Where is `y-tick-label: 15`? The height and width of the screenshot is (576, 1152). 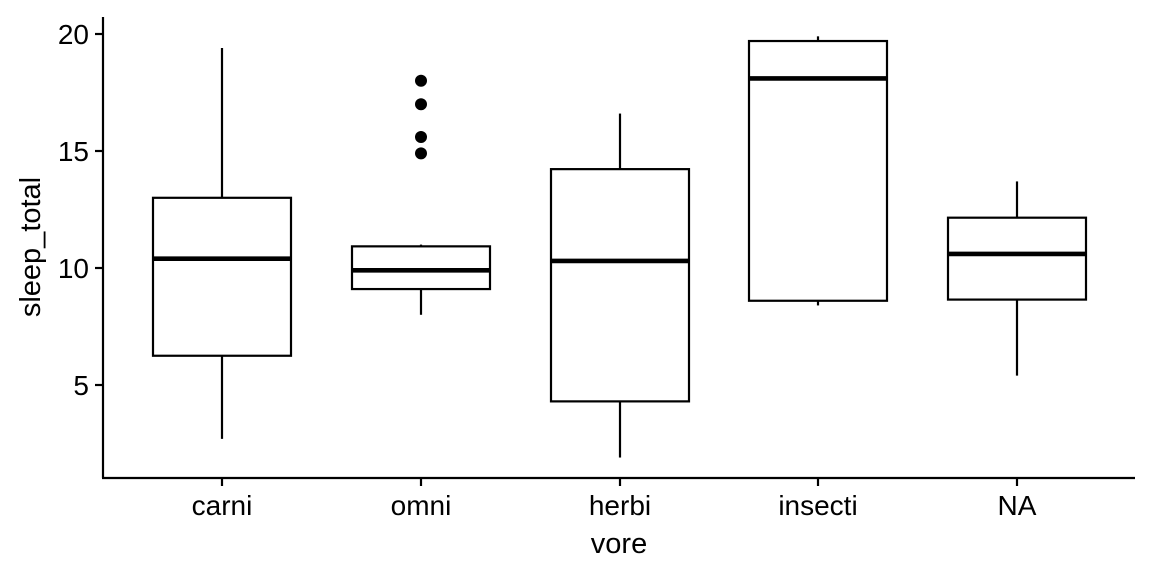
y-tick-label: 15 is located at coordinates (73, 151).